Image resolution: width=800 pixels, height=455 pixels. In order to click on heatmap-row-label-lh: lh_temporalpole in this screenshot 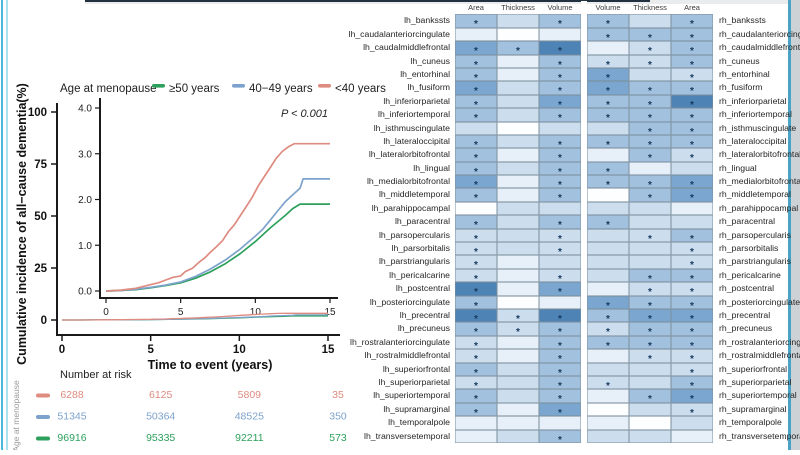, I will do `click(419, 422)`.